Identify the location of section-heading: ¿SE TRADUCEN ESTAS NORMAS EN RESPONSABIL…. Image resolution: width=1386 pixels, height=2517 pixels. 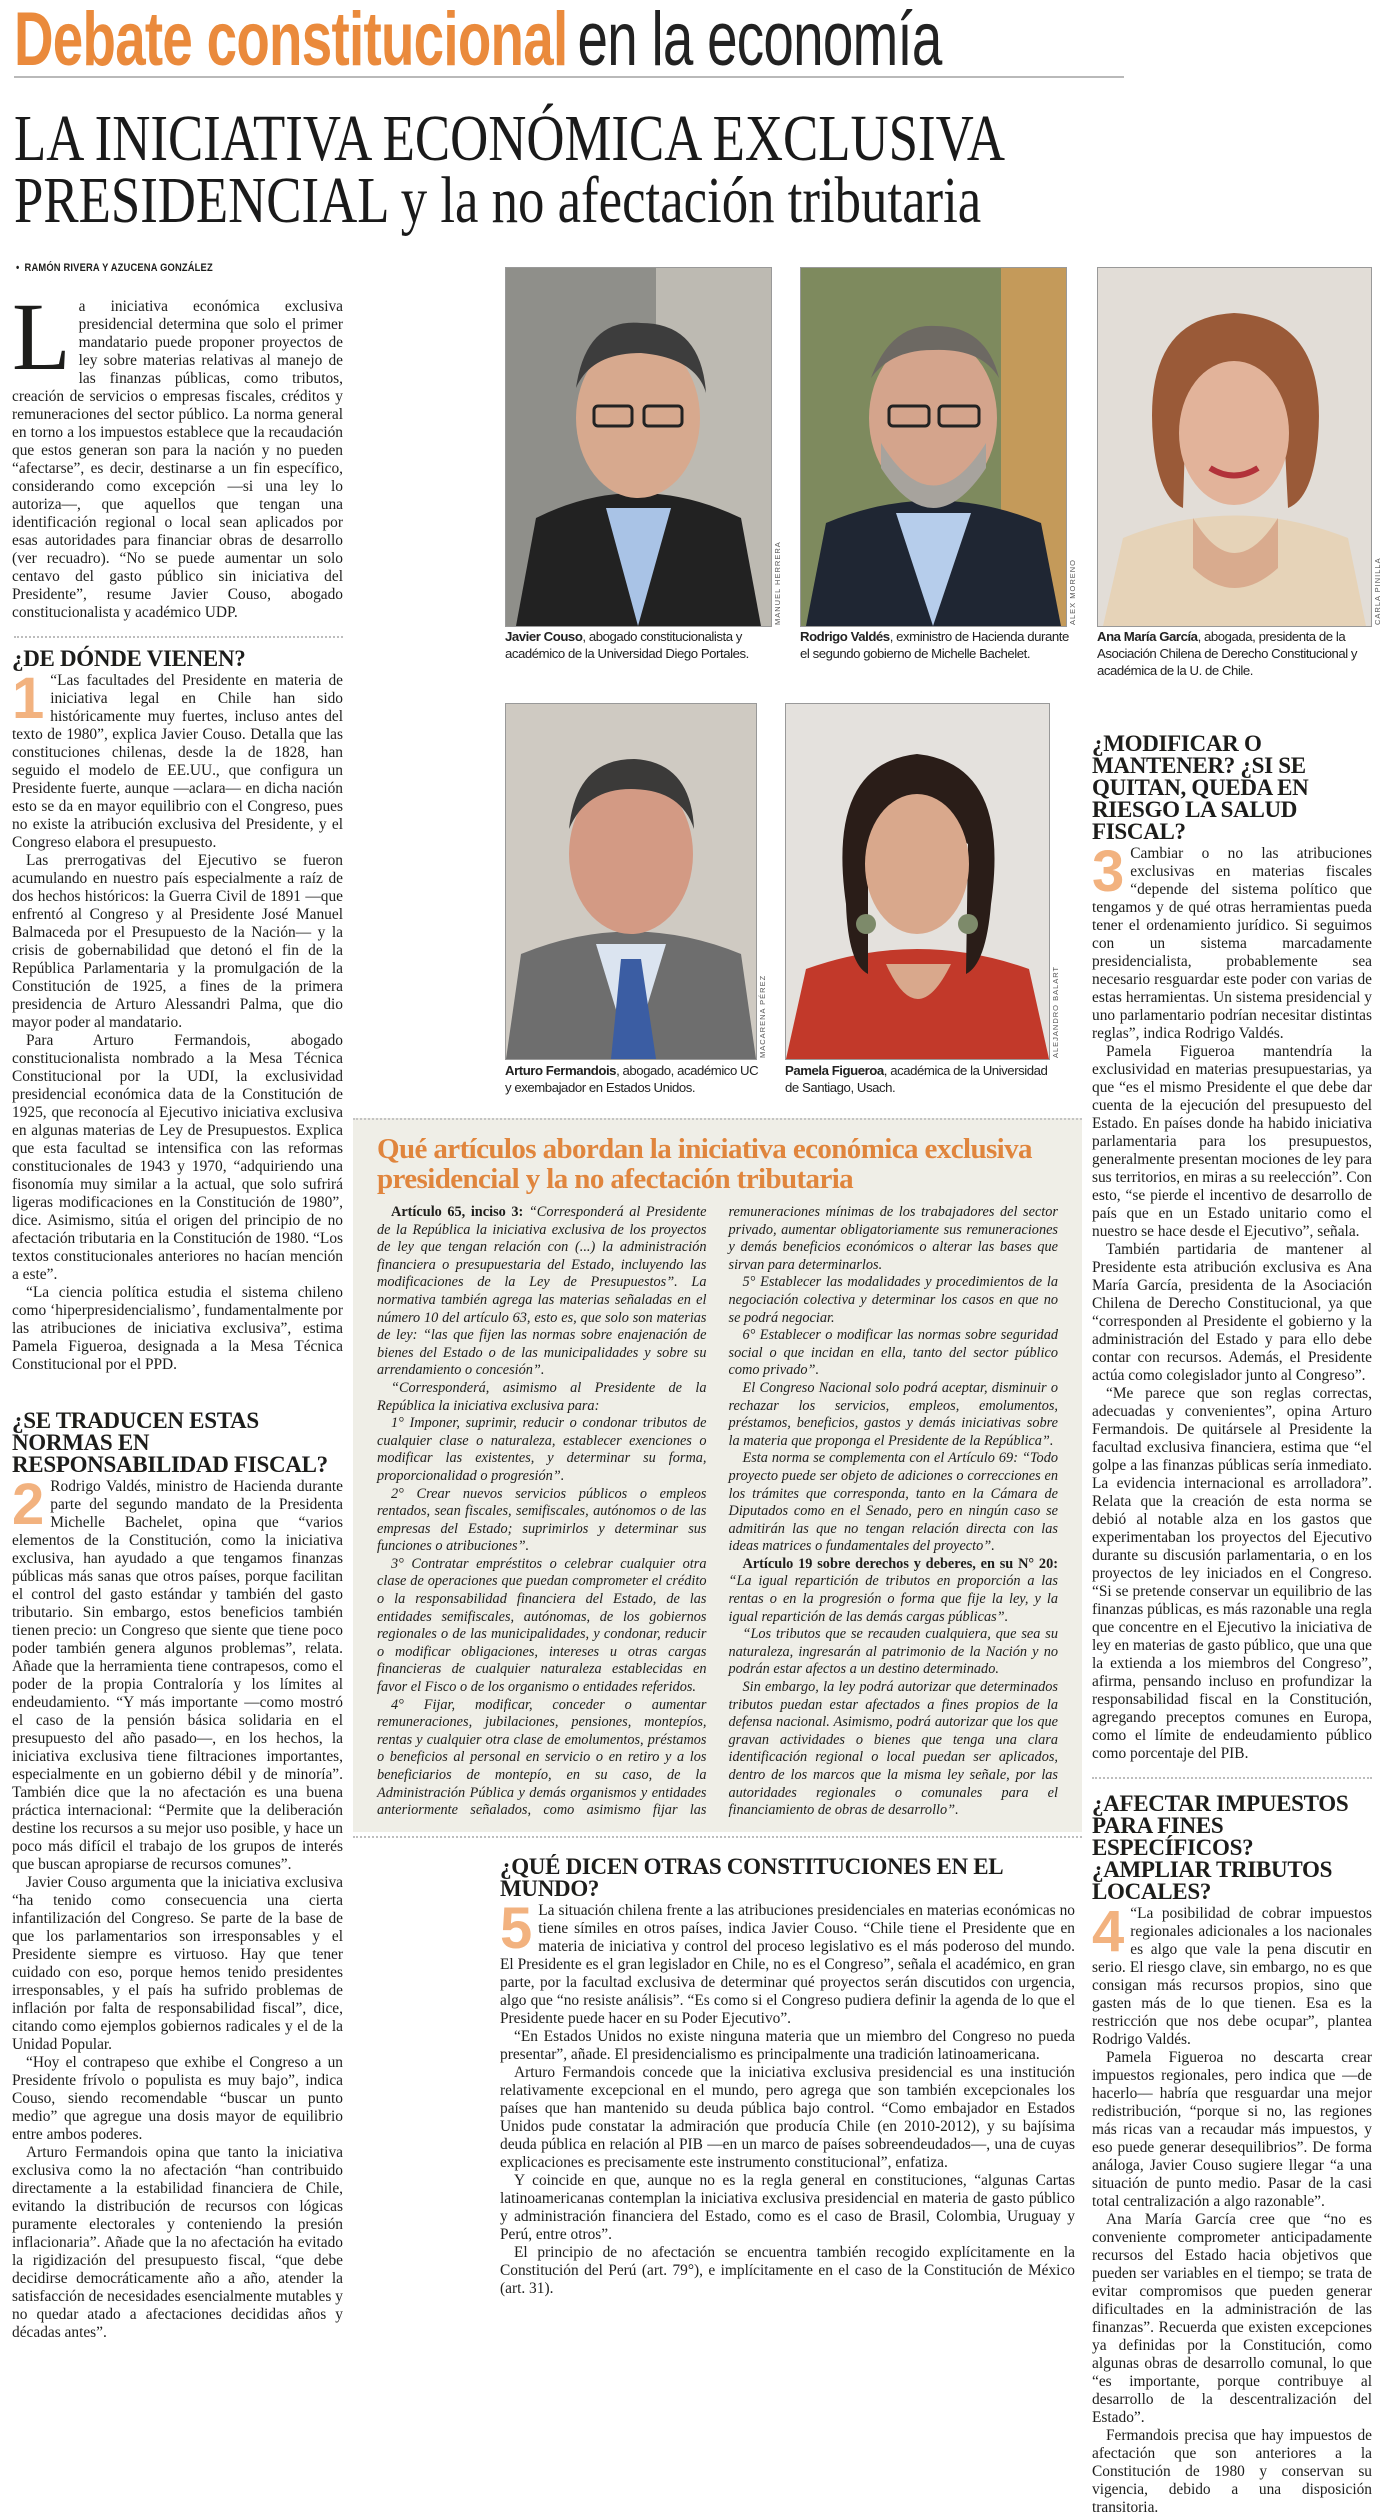
(170, 1442).